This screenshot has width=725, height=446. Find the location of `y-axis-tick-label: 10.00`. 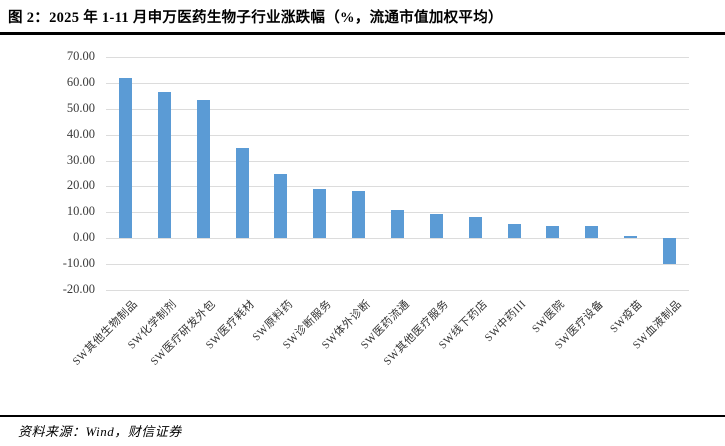

y-axis-tick-label: 10.00 is located at coordinates (80, 211).